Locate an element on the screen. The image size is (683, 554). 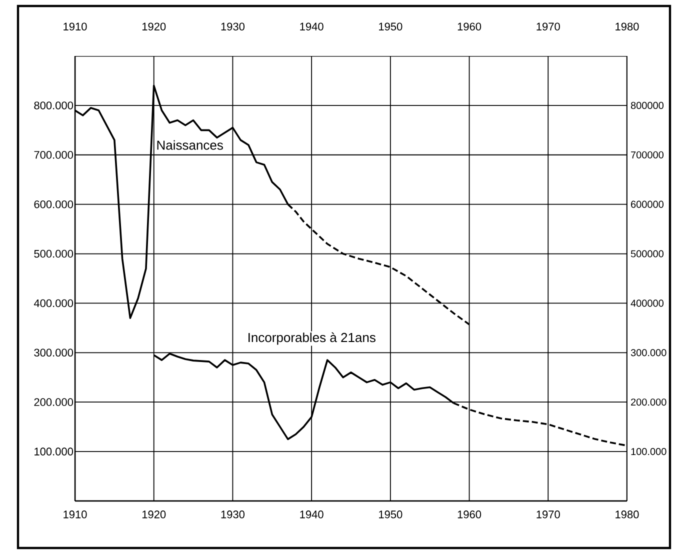
x2-tick-label: 1960 is located at coordinates (470, 26).